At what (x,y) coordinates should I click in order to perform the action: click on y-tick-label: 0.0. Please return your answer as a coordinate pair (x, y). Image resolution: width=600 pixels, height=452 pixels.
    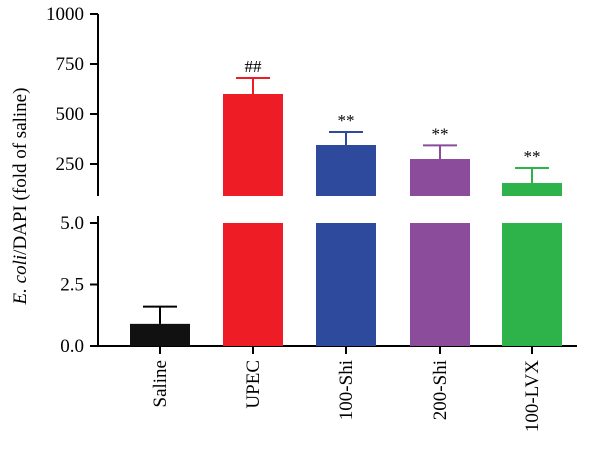
    Looking at the image, I should click on (72, 346).